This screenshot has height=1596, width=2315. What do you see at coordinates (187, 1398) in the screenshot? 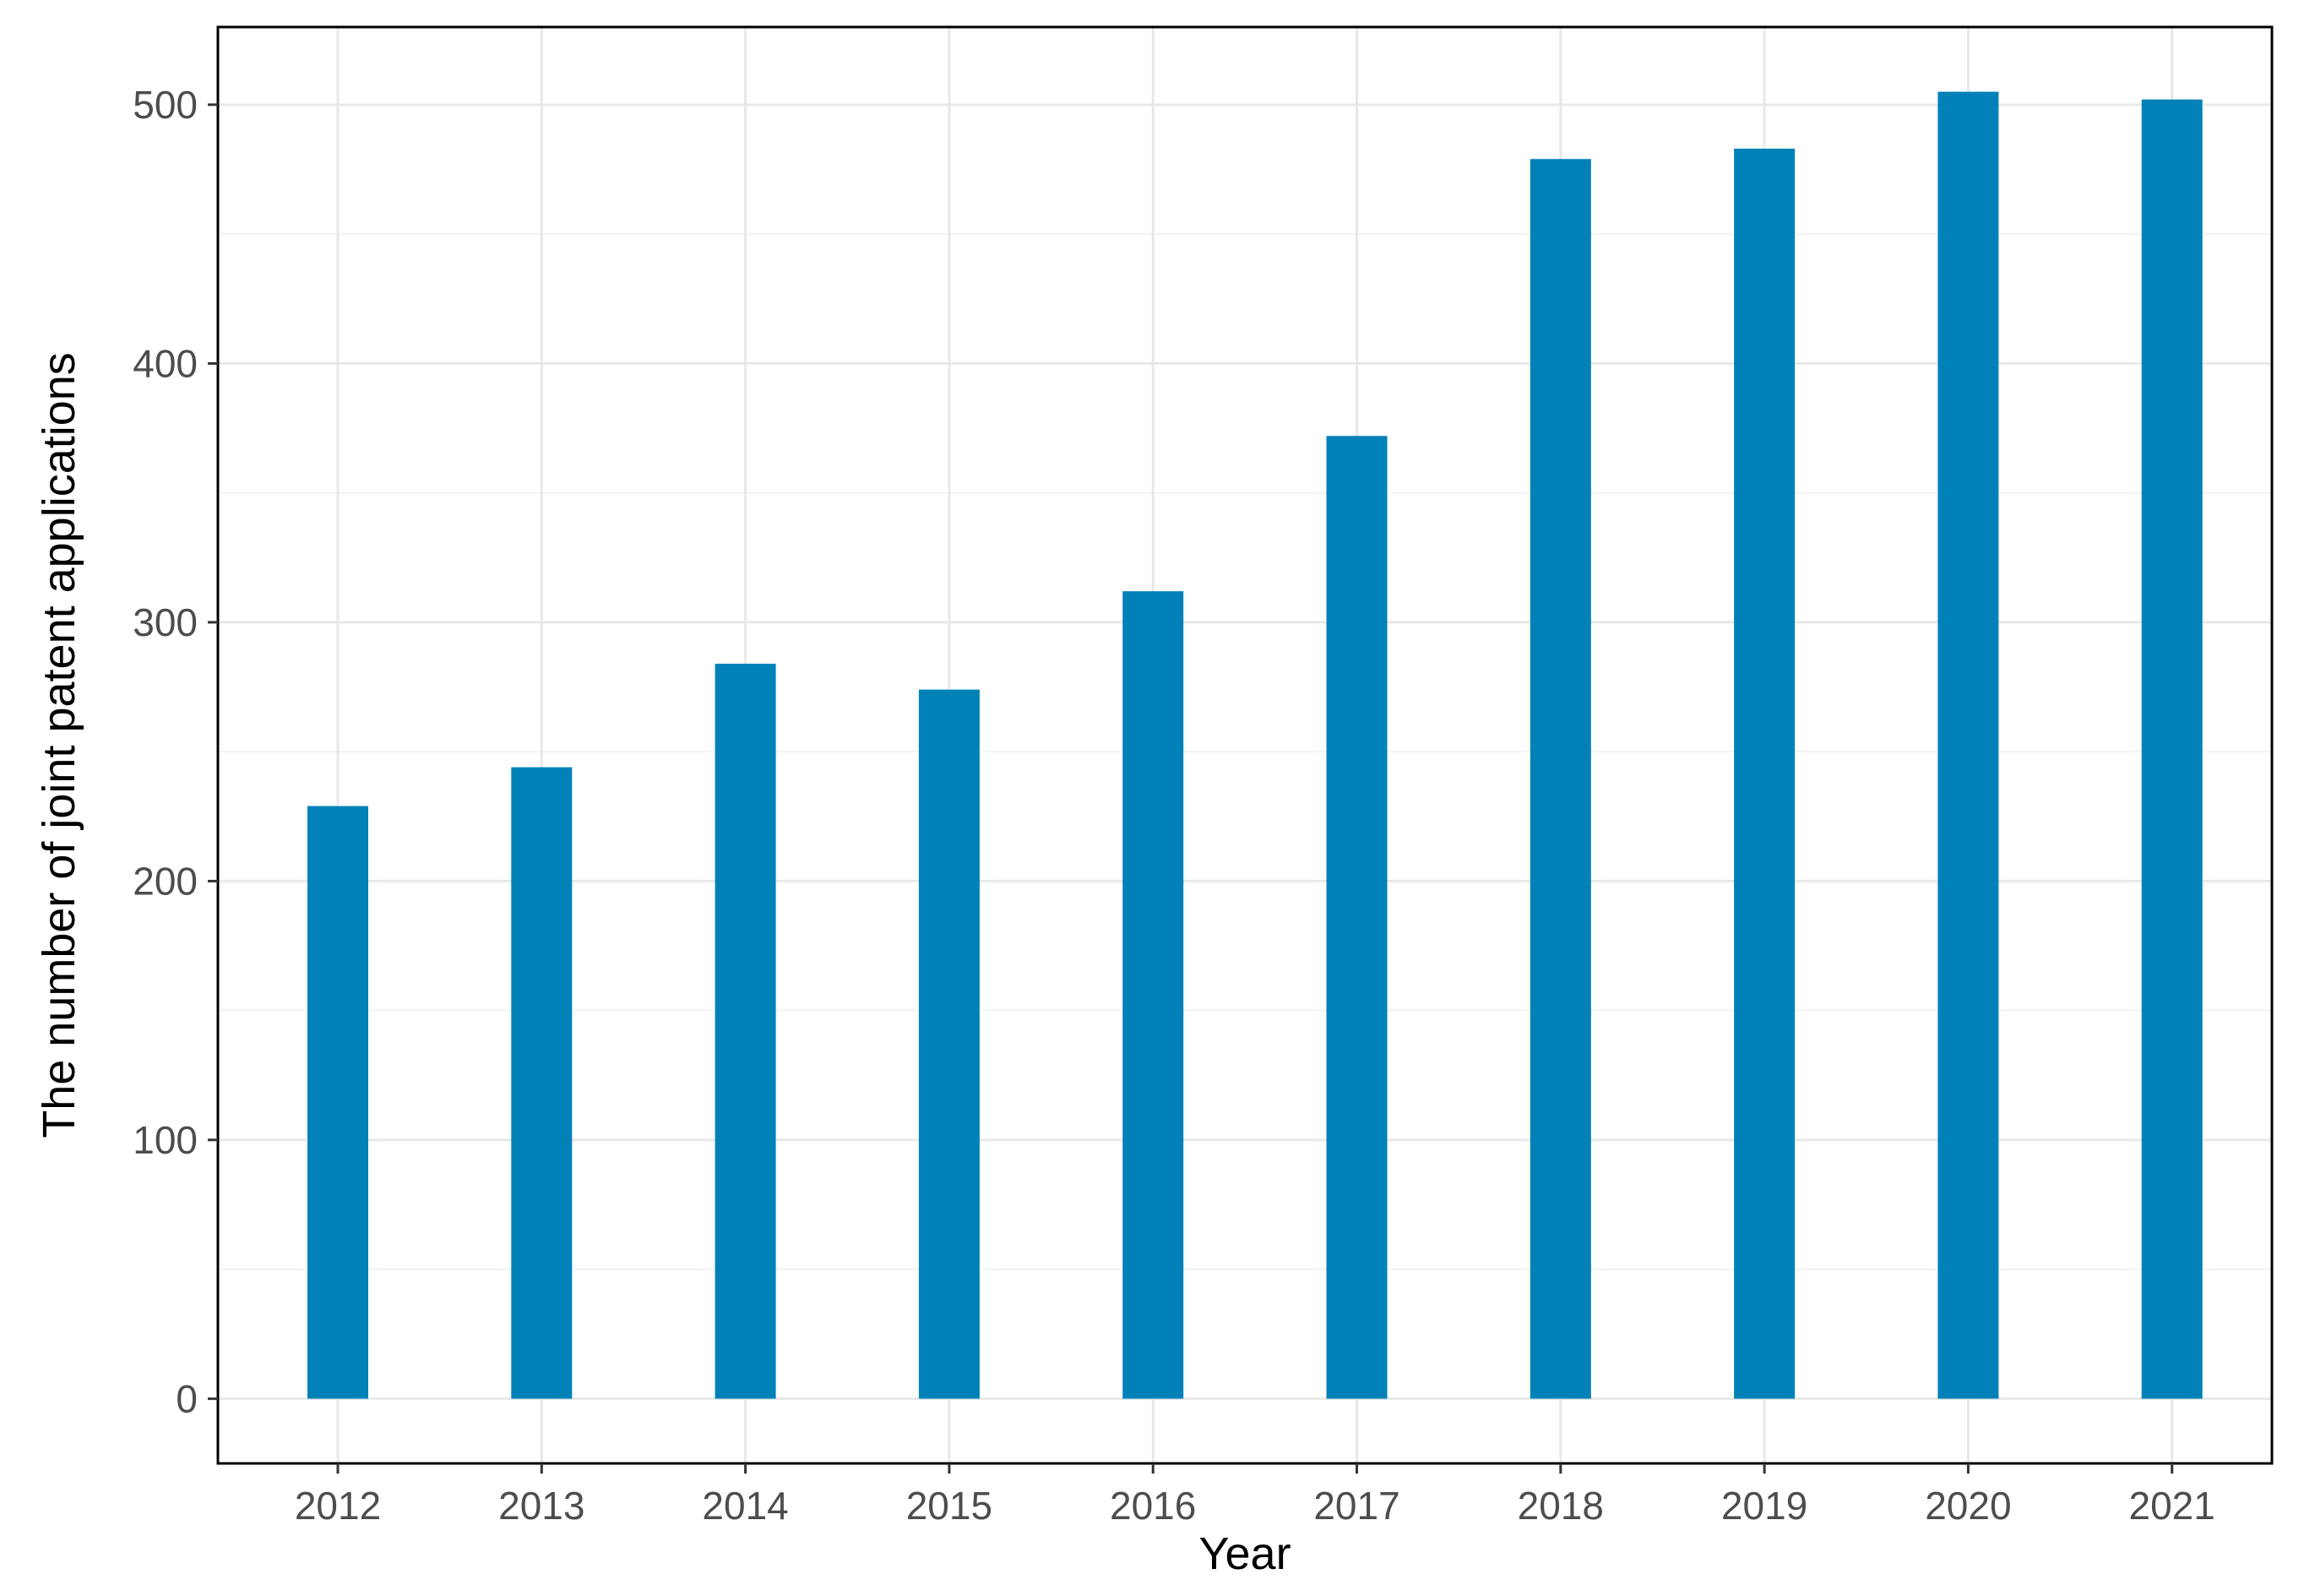
I see `y-tick-label: 0` at bounding box center [187, 1398].